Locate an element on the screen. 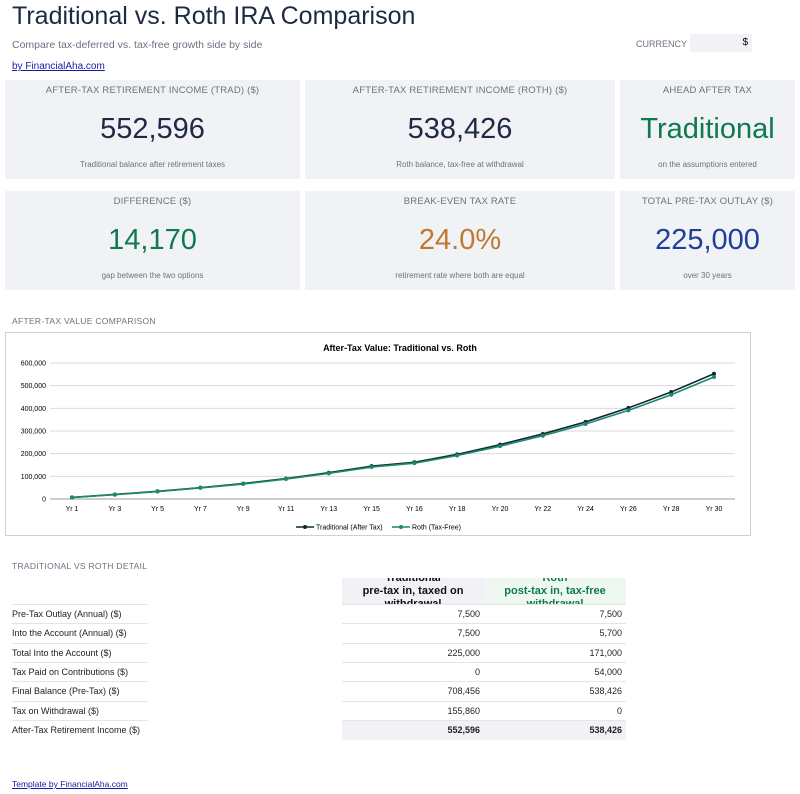 The height and width of the screenshot is (794, 800). link: by FinancialAha.com is located at coordinates (58, 66).